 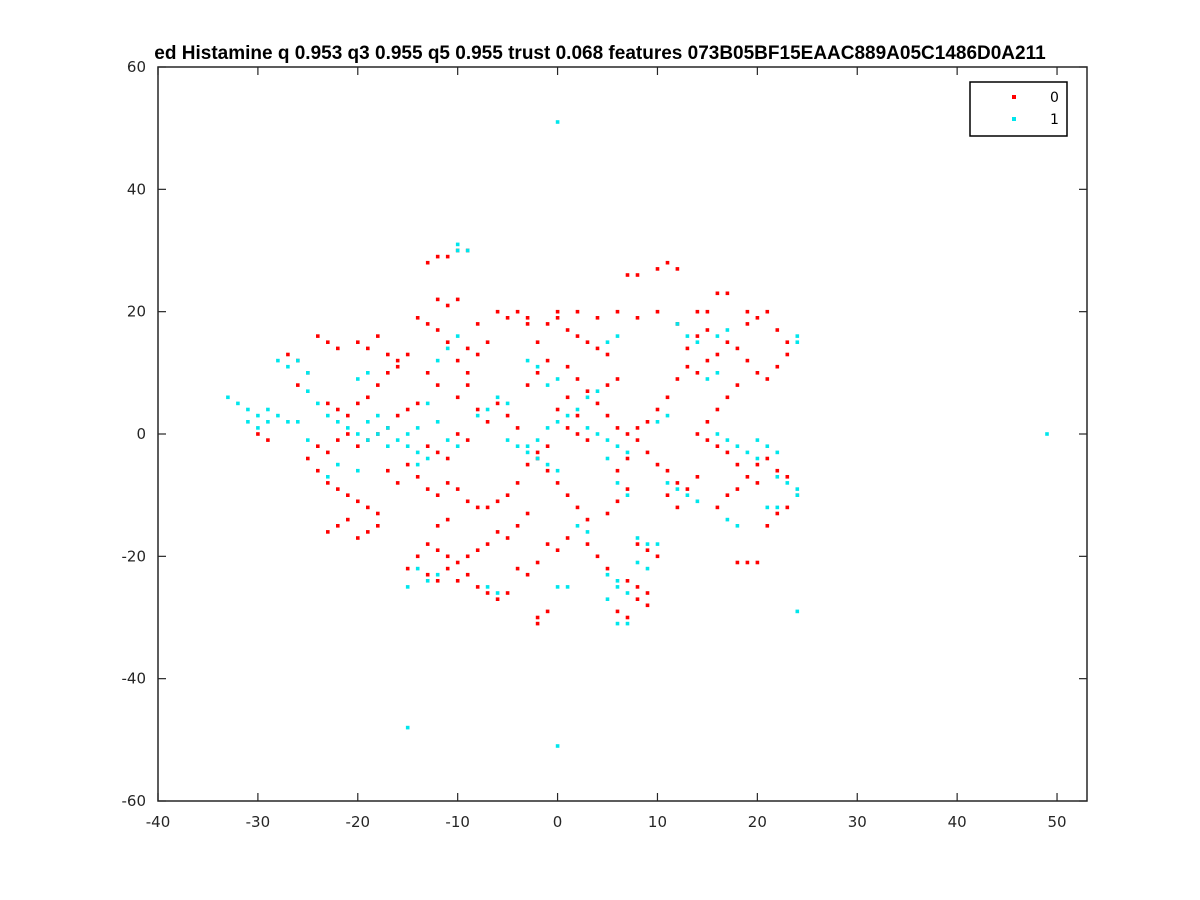 What do you see at coordinates (757, 822) in the screenshot?
I see `x-tick-label: 20` at bounding box center [757, 822].